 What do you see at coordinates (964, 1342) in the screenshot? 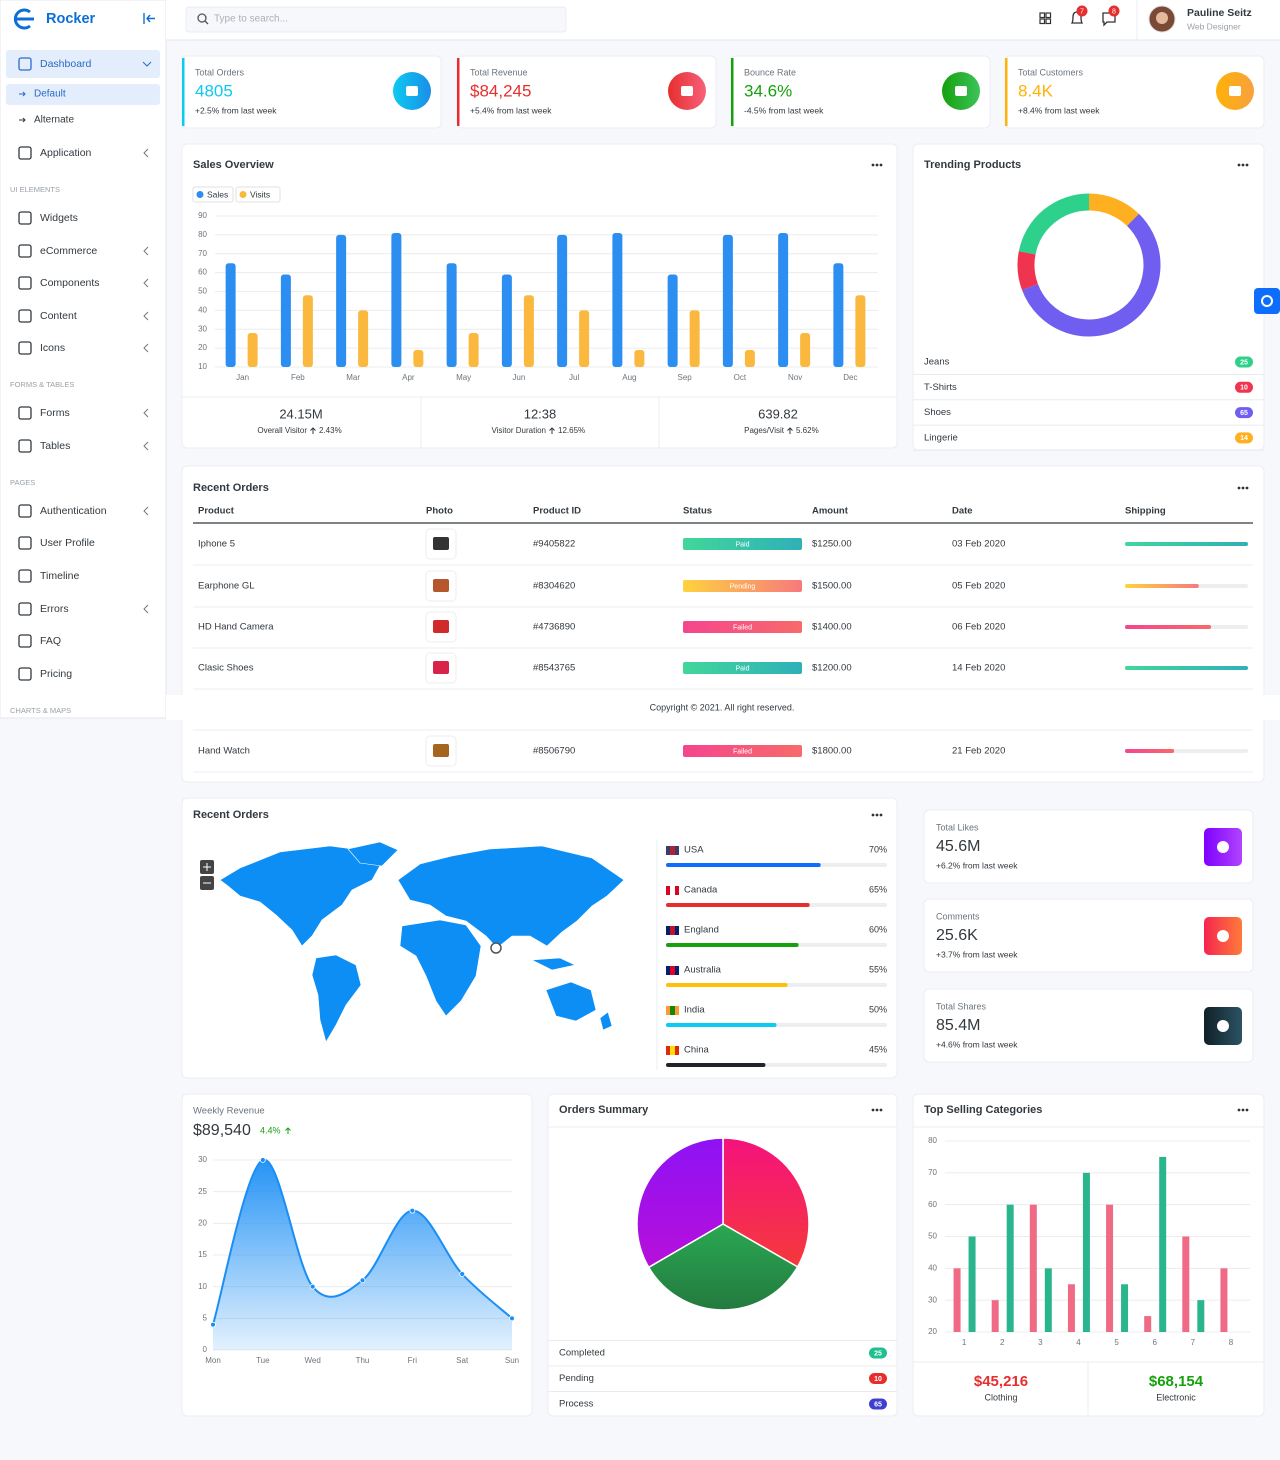
I see `x-tick-label: 1` at bounding box center [964, 1342].